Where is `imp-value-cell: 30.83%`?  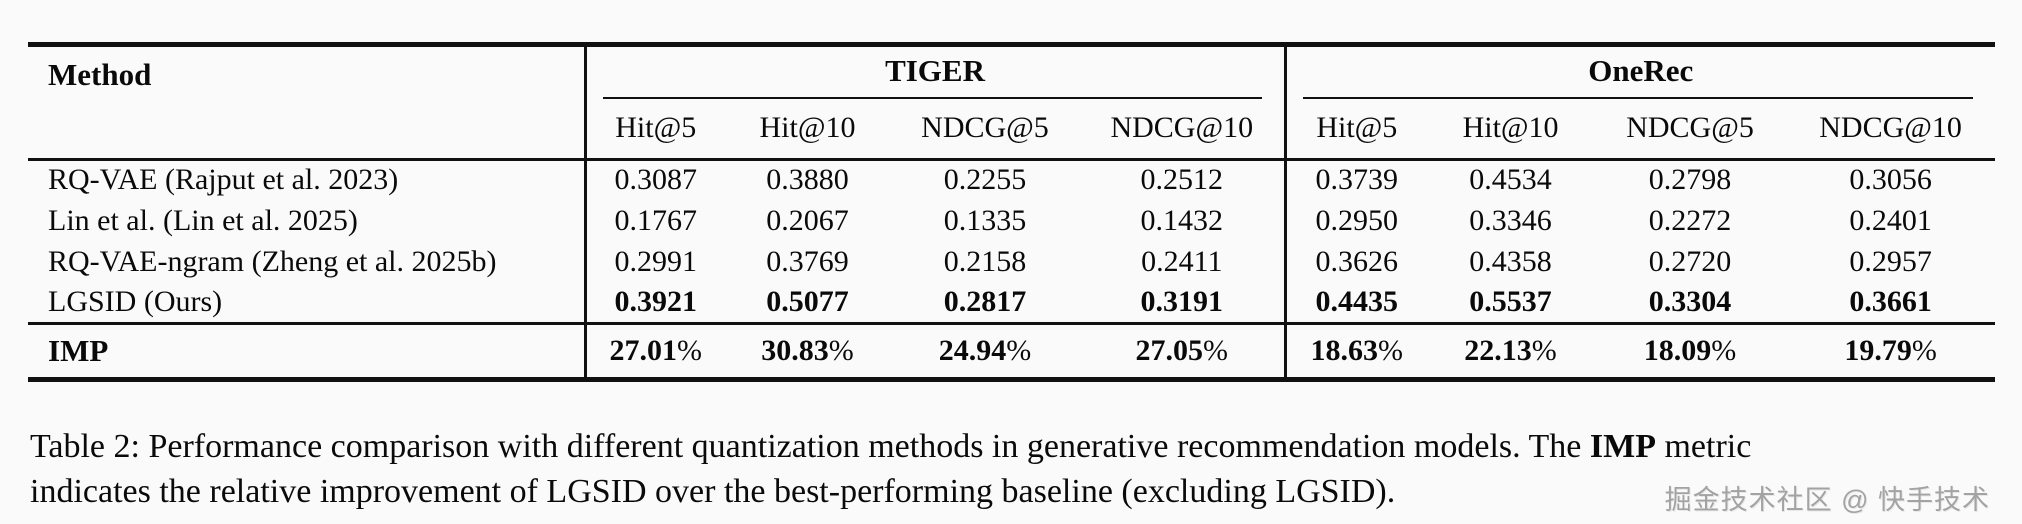 imp-value-cell: 30.83% is located at coordinates (807, 352).